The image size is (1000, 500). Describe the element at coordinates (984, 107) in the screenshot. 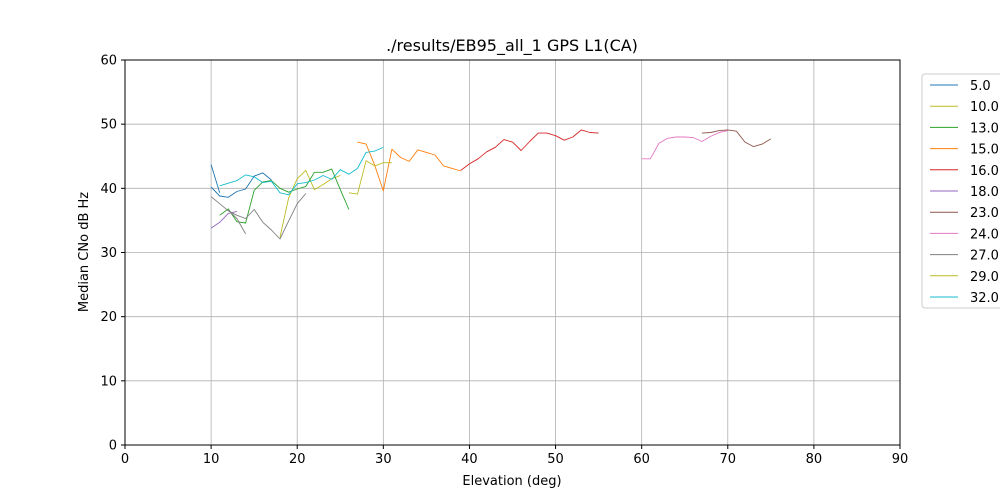

I see `legend-label: 10.0` at that location.